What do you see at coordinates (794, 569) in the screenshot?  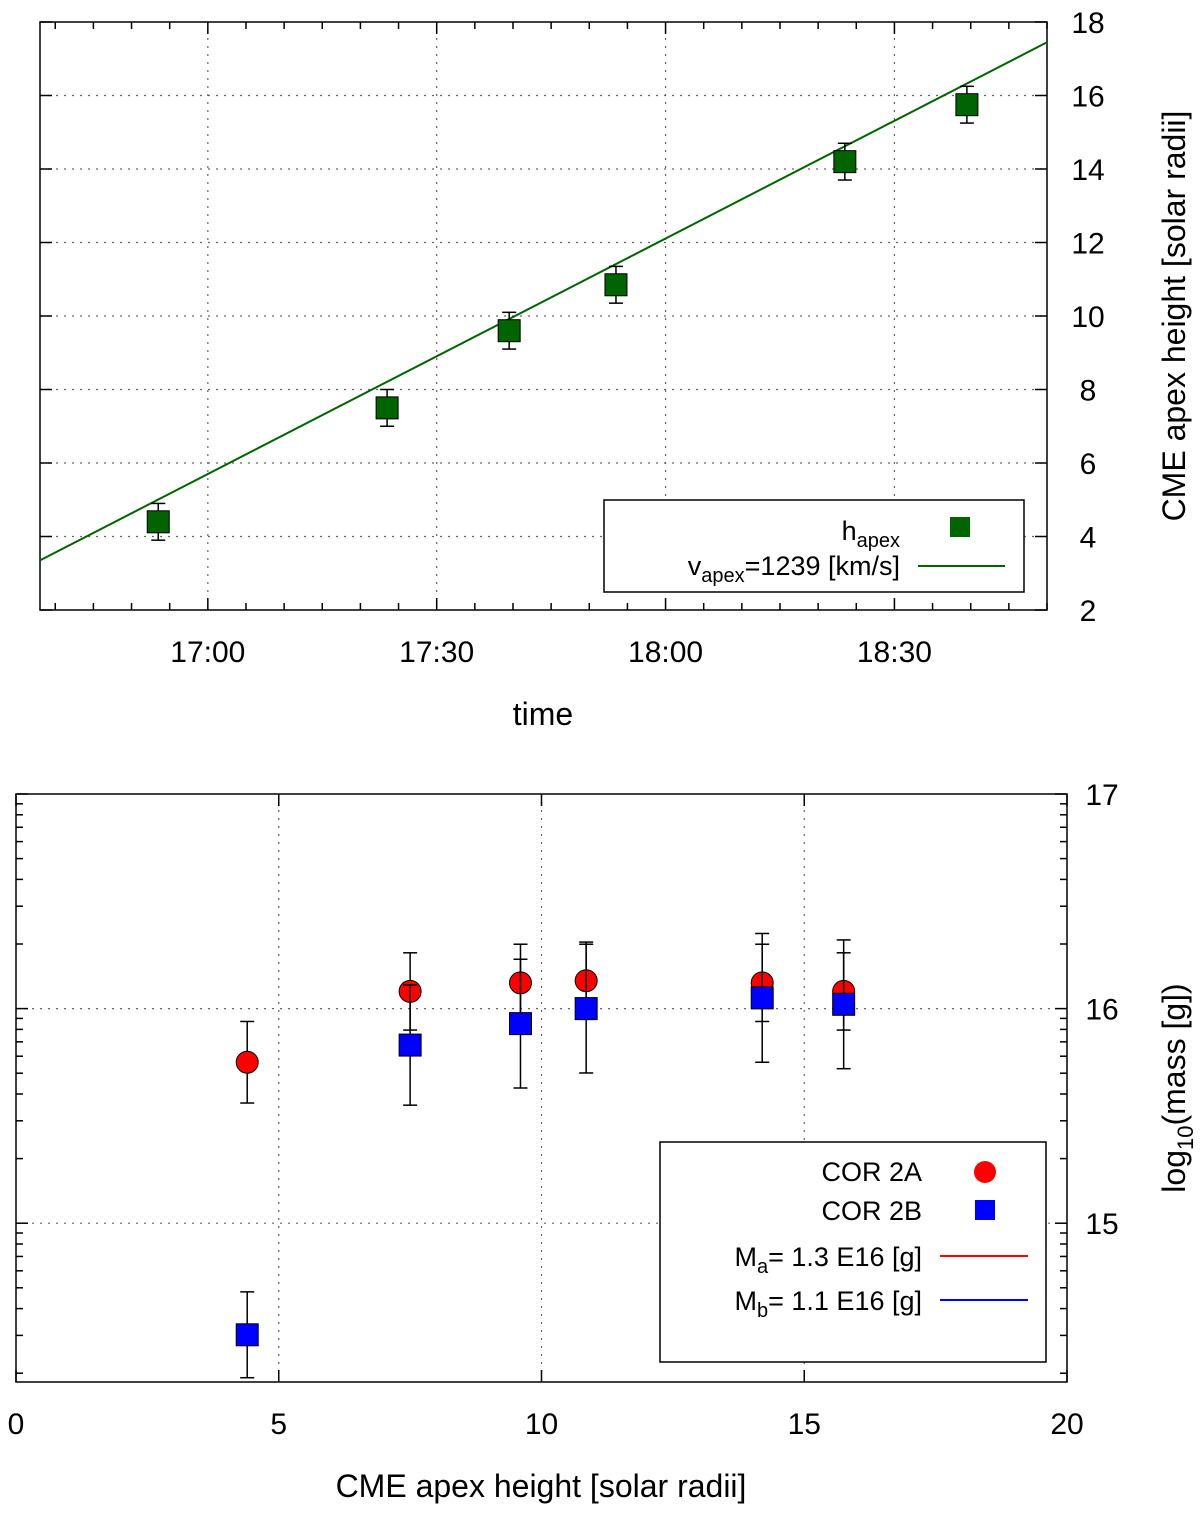 I see `legend-v-apex-label: vapex=1239 [km/s]` at bounding box center [794, 569].